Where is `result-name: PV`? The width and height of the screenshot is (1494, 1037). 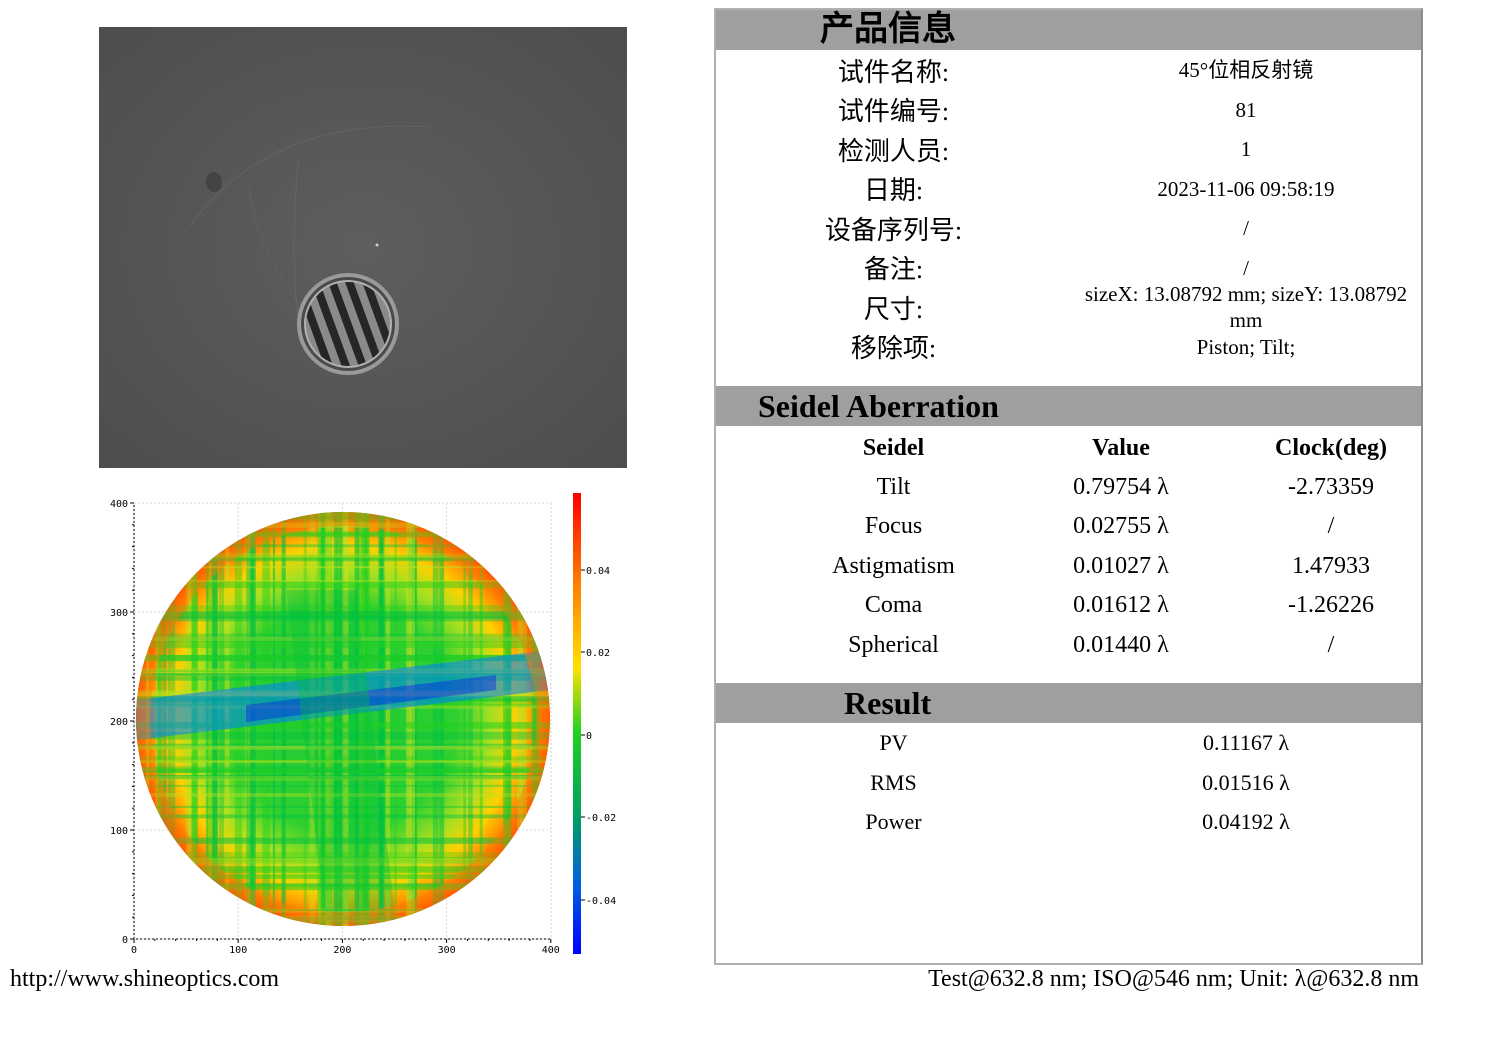 result-name: PV is located at coordinates (893, 742).